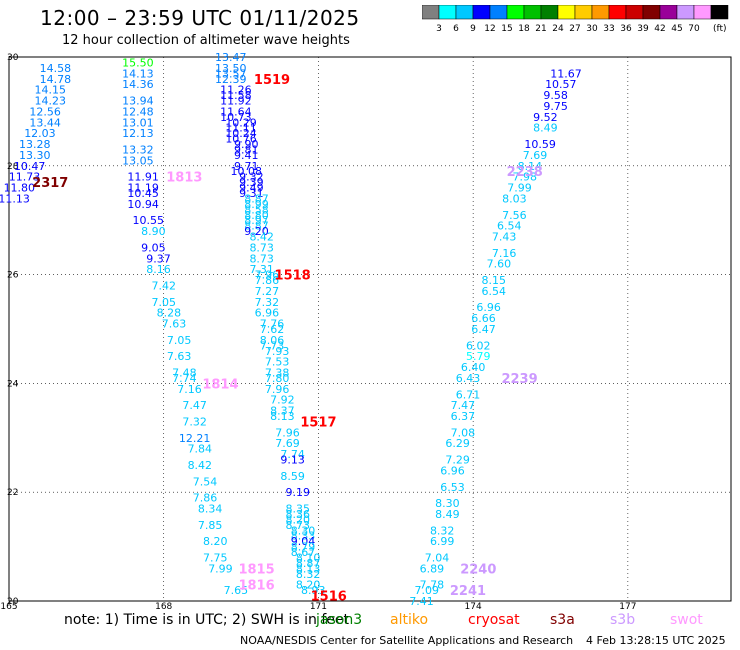  Describe the element at coordinates (272, 324) in the screenshot. I see `wave-height-value: 7.76` at that location.